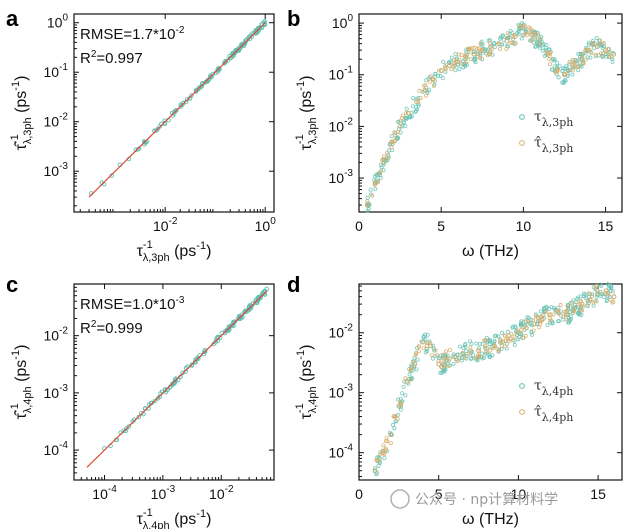 The width and height of the screenshot is (642, 529). What do you see at coordinates (100, 494) in the screenshot?
I see `x-tick-label-c-0-base: 10` at bounding box center [100, 494].